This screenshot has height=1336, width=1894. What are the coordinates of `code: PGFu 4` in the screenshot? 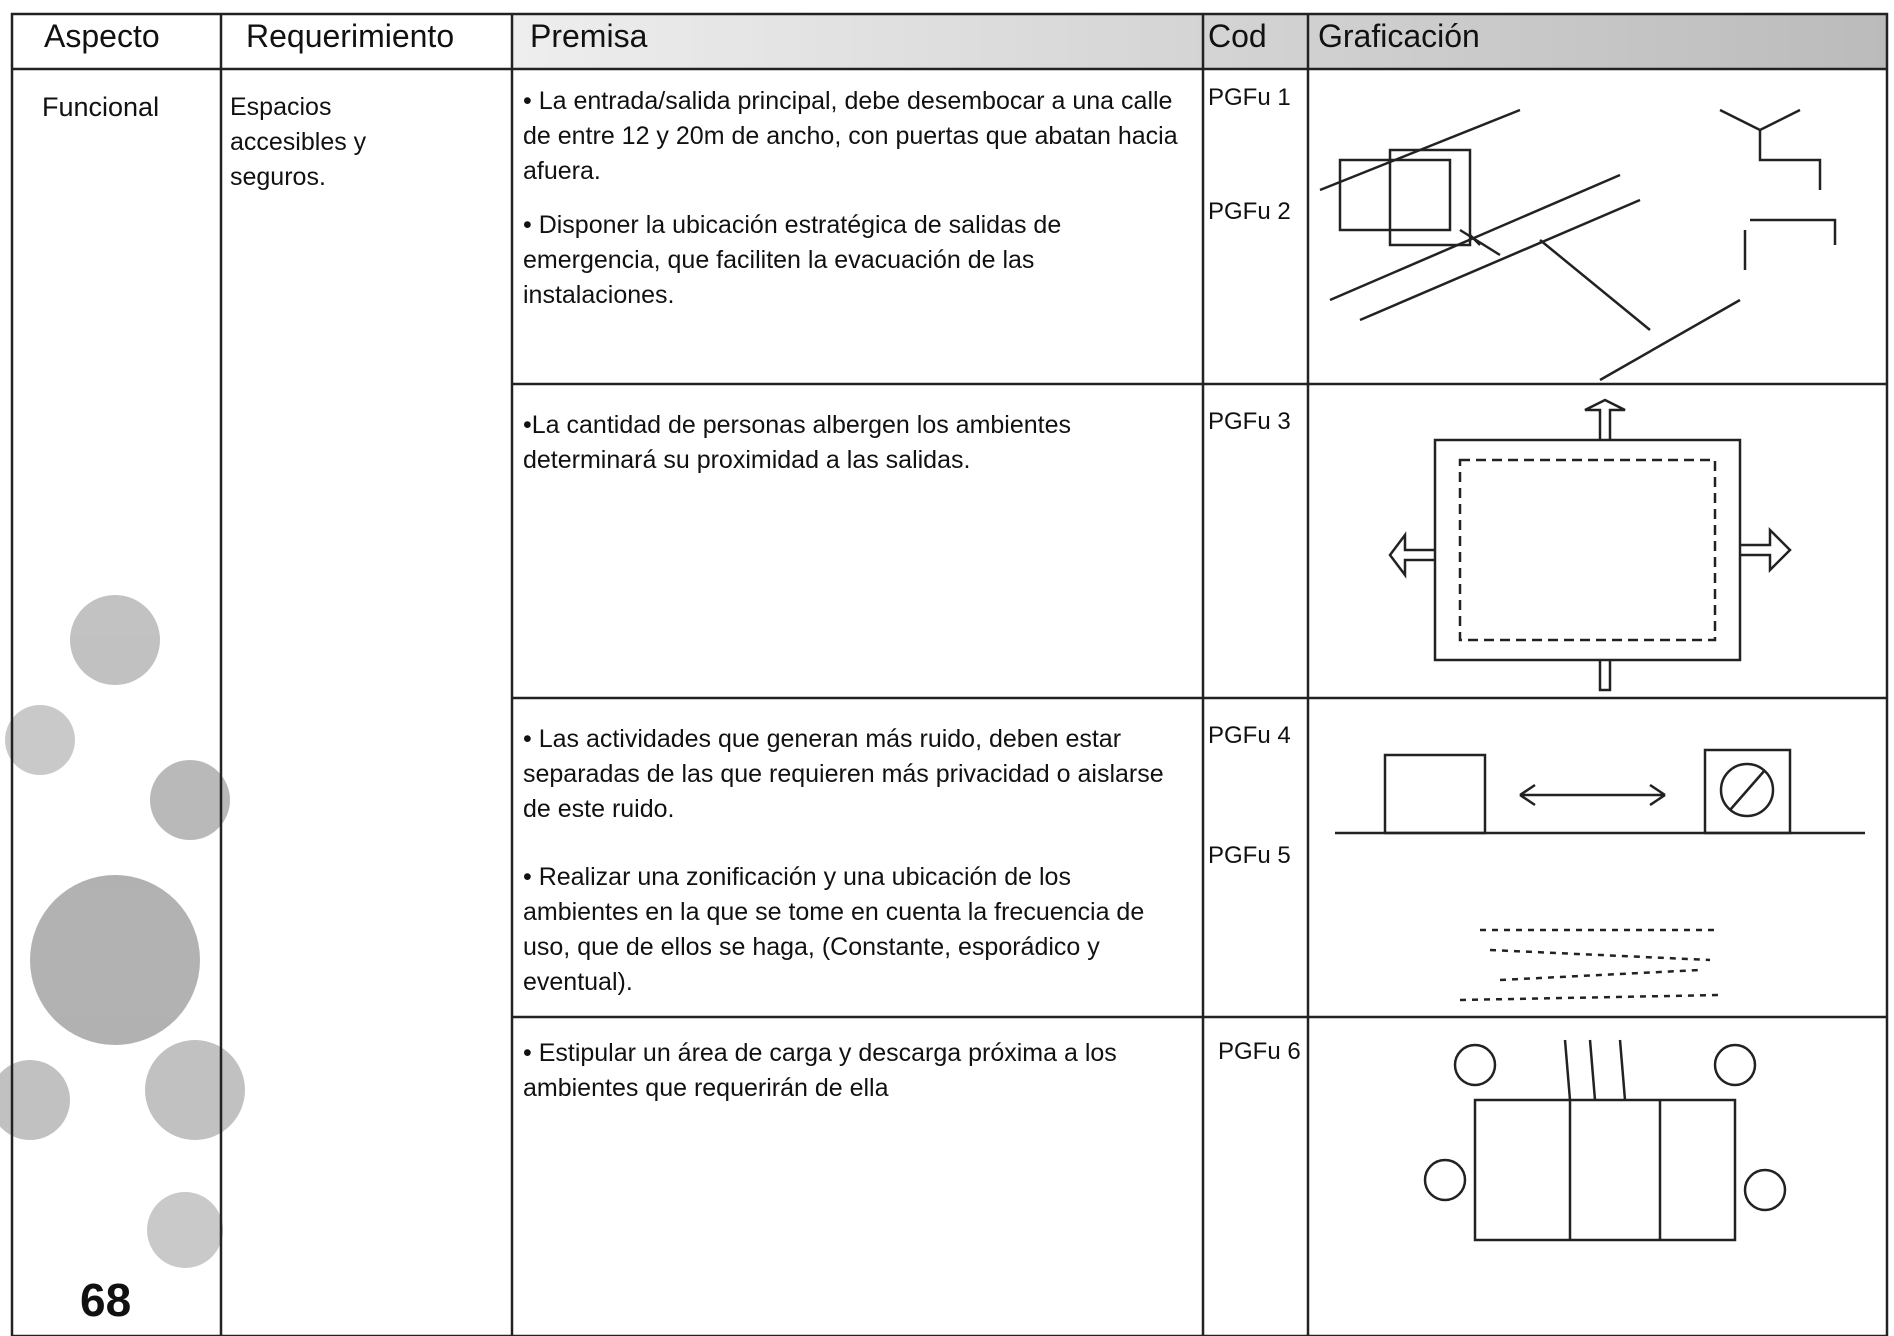 It's located at (1249, 735).